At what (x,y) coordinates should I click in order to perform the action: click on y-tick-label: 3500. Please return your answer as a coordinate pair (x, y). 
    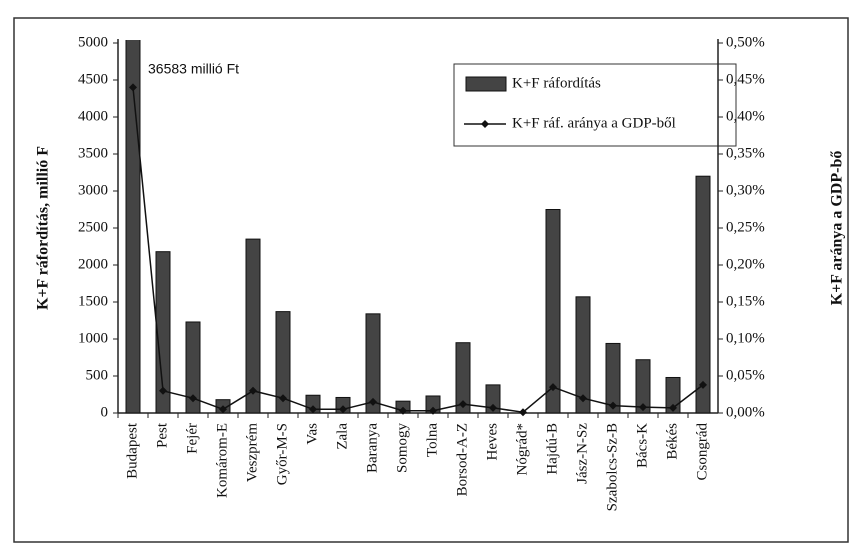
    Looking at the image, I should click on (93, 153).